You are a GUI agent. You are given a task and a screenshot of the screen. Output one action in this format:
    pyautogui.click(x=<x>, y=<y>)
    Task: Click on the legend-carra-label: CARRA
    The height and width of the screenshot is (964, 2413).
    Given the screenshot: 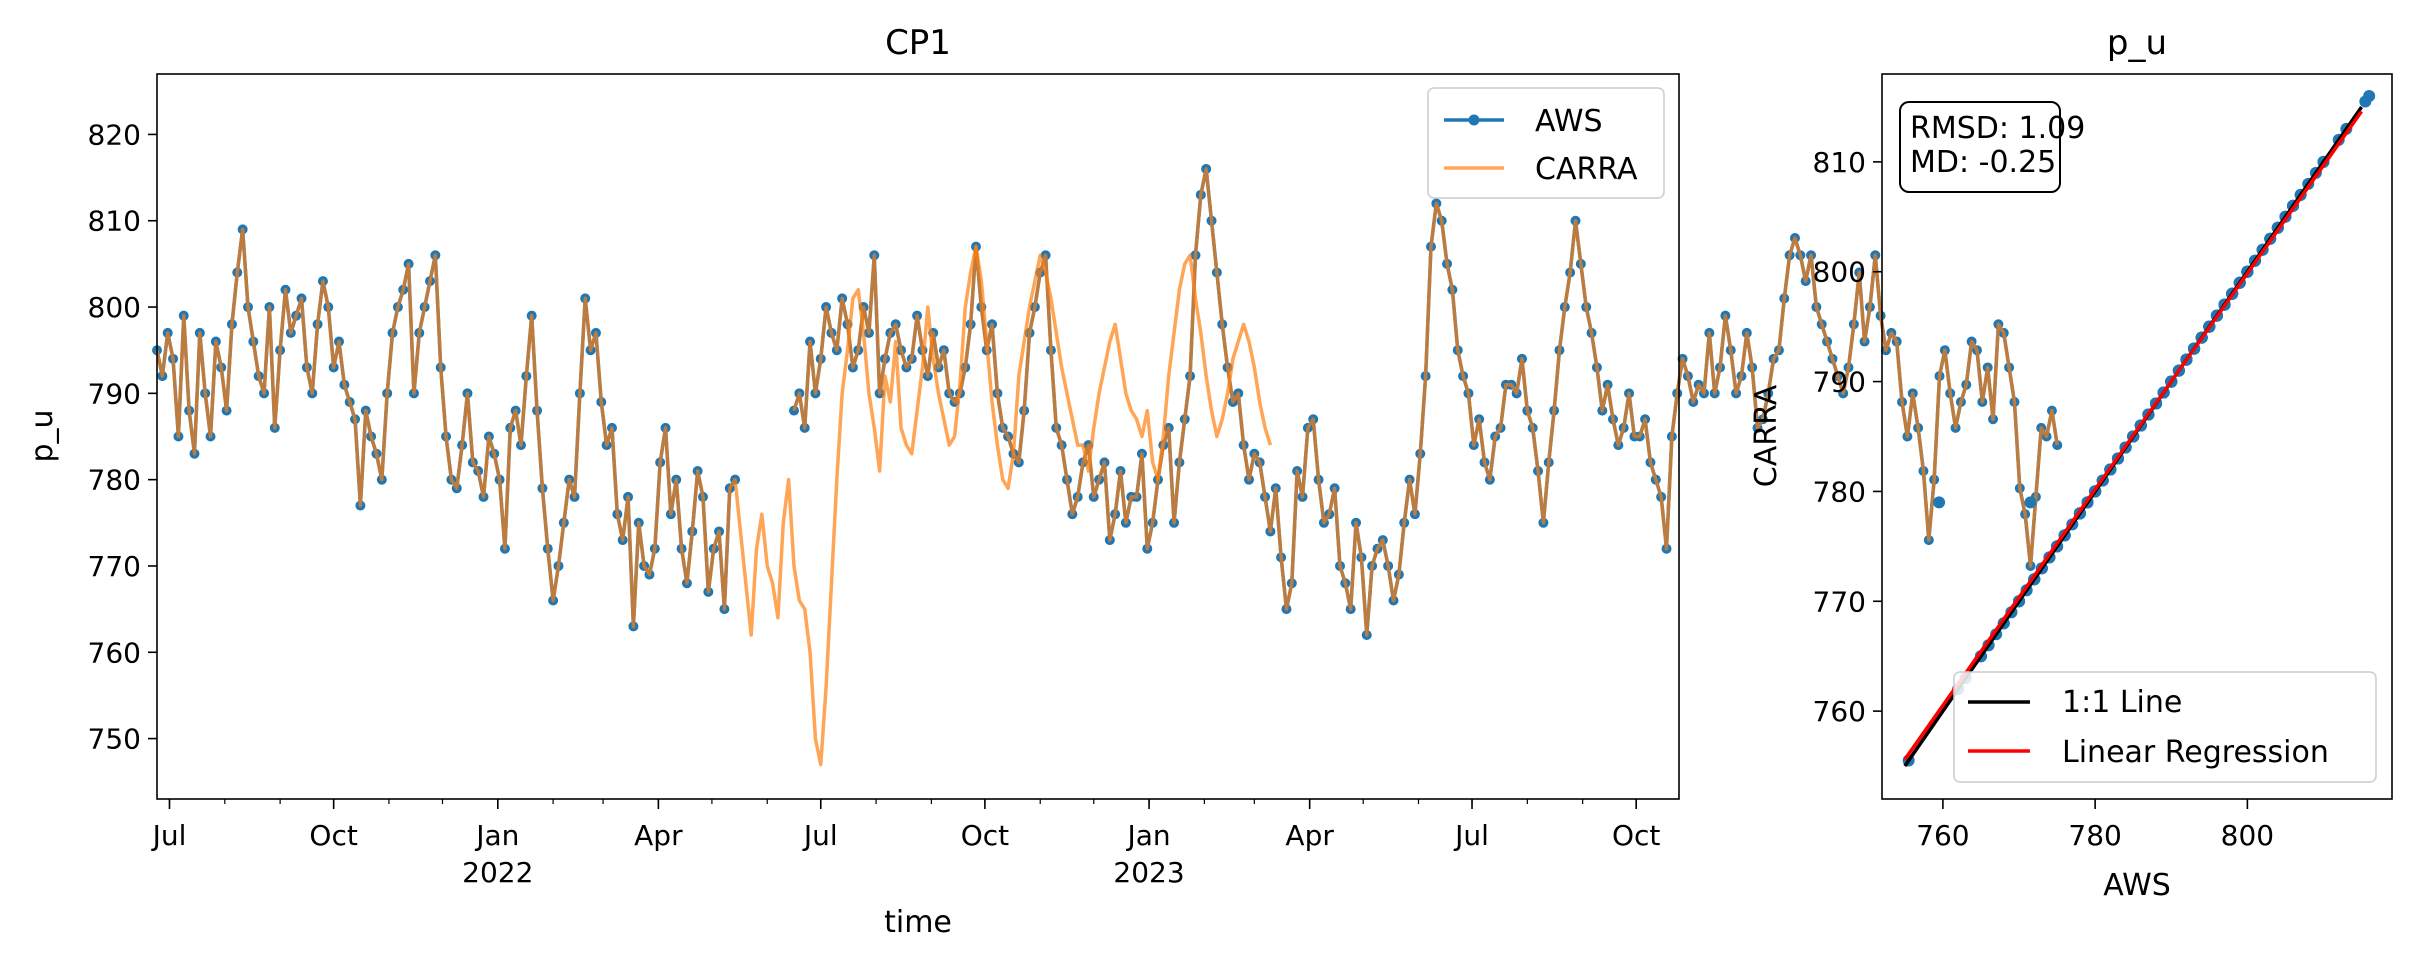 What is the action you would take?
    pyautogui.click(x=1586, y=169)
    